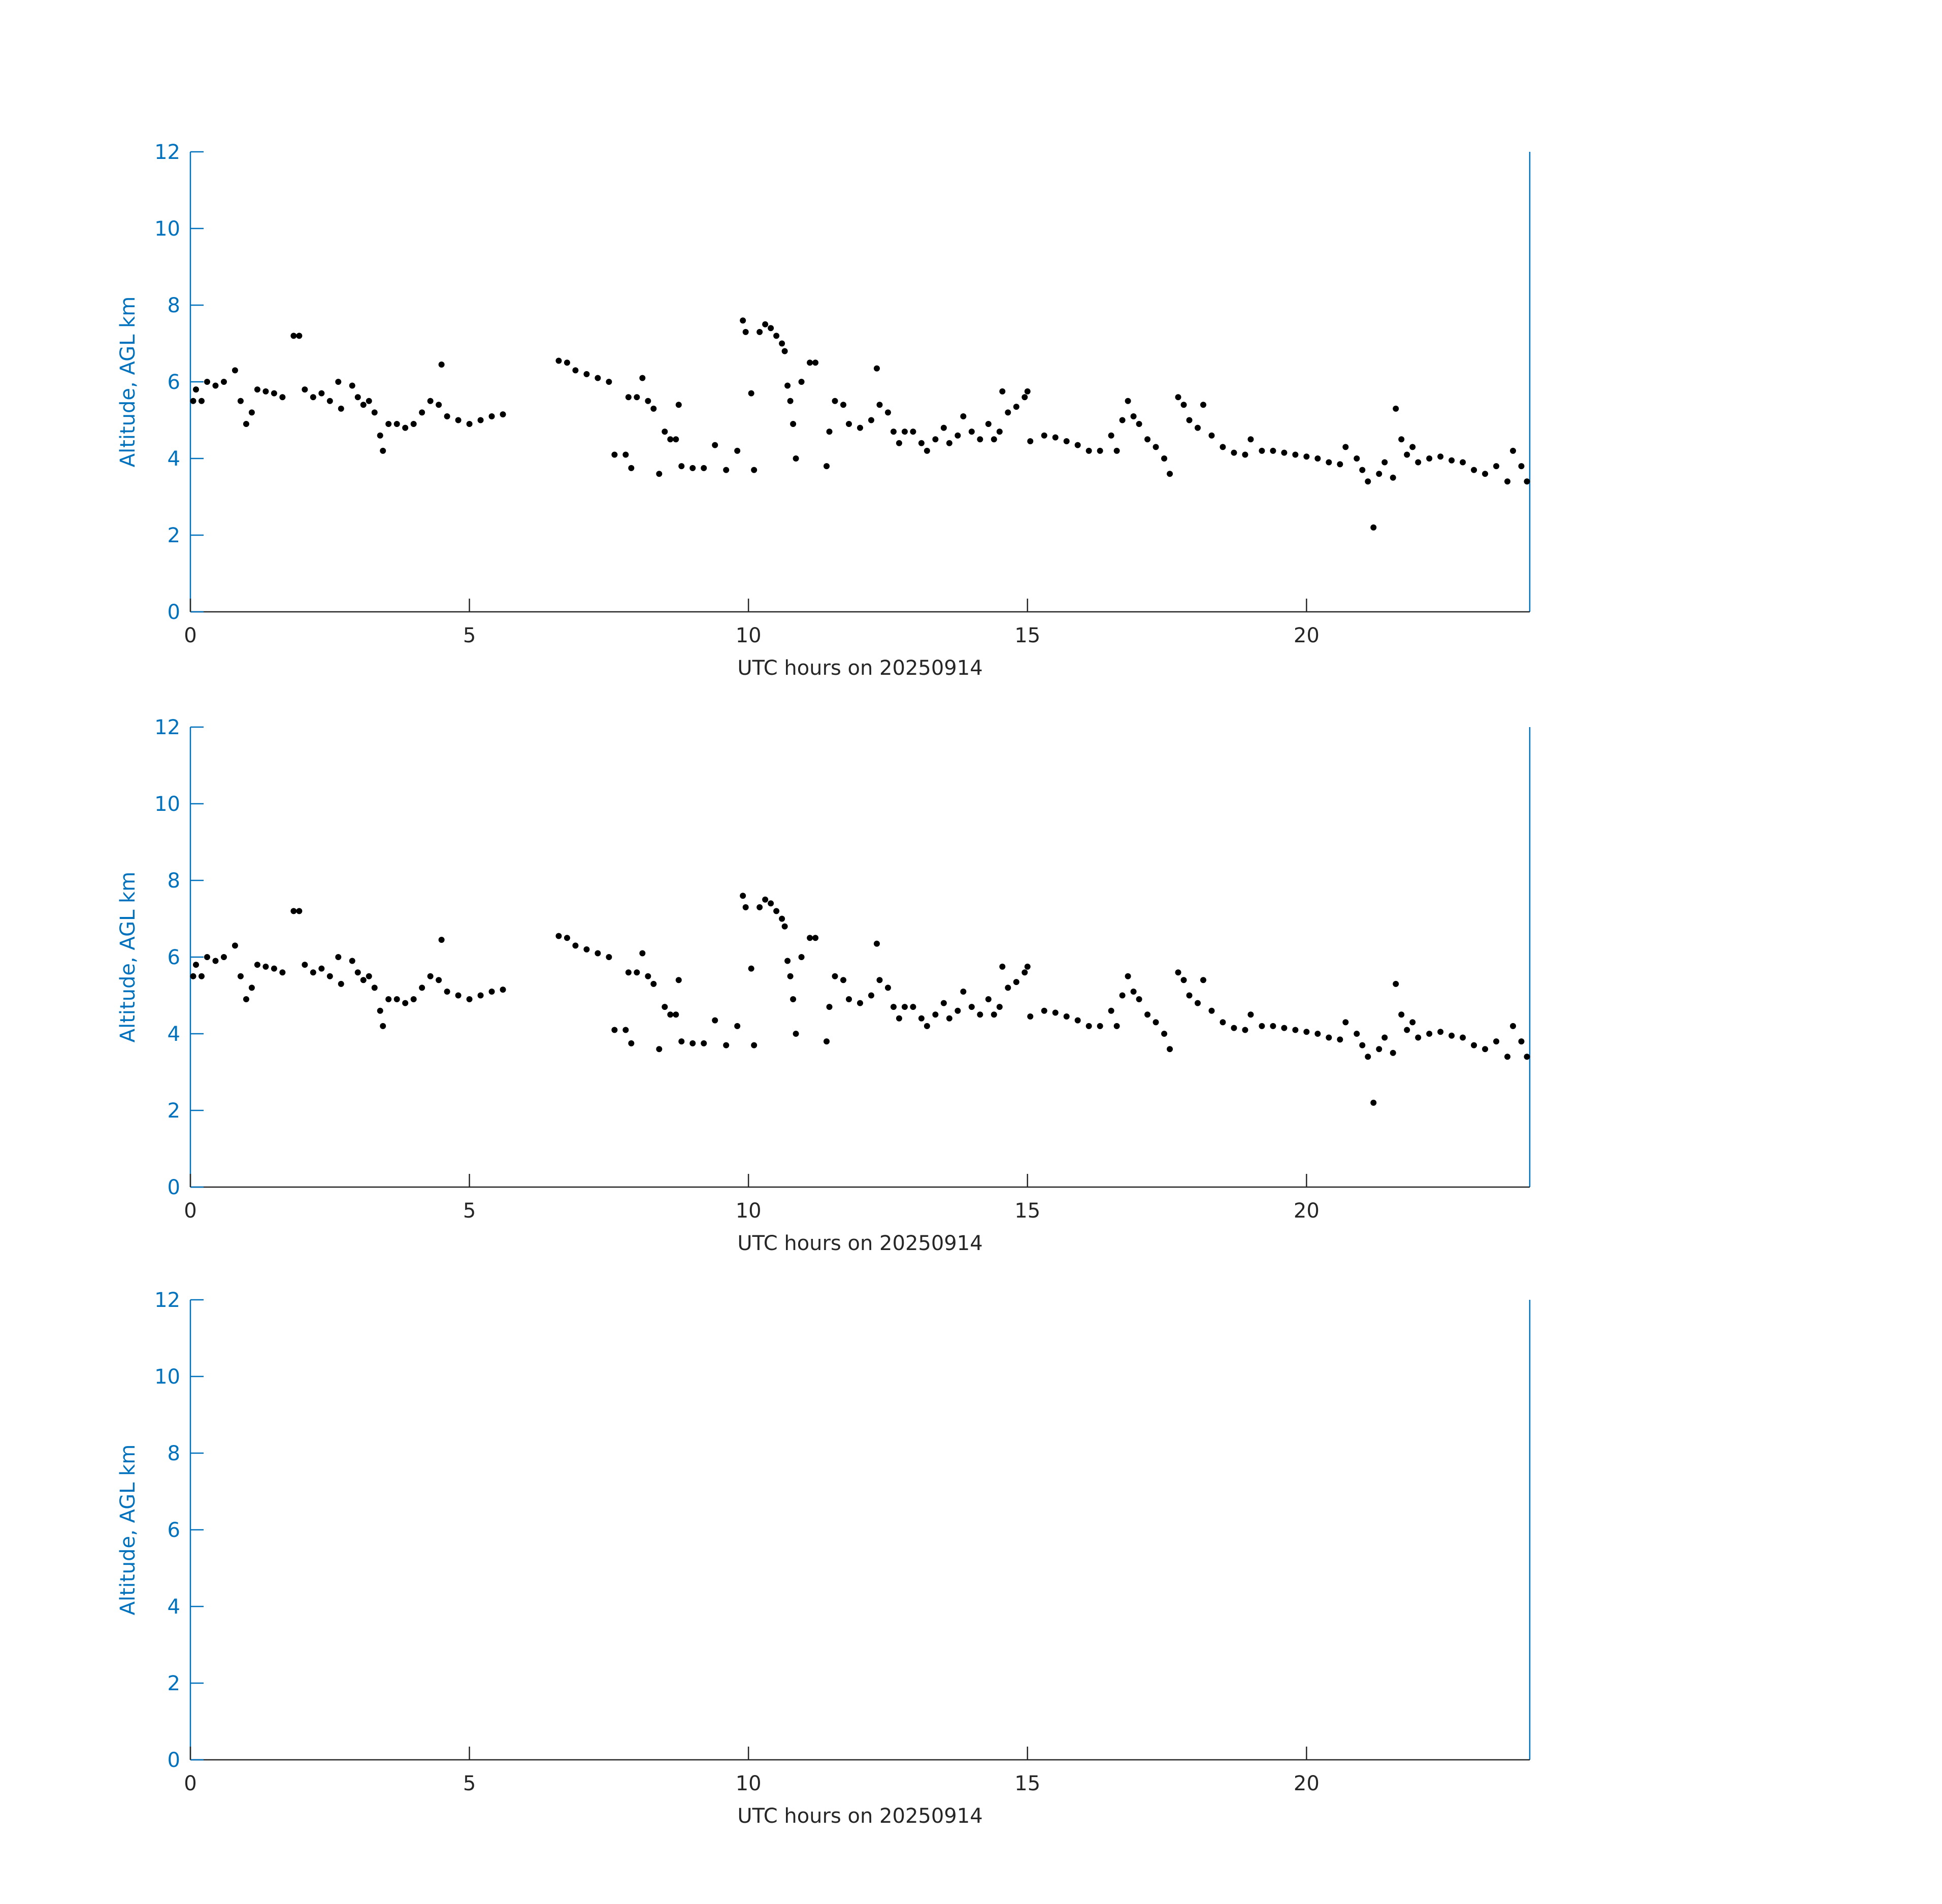  I want to click on y-tick-label: 8, so click(174, 1453).